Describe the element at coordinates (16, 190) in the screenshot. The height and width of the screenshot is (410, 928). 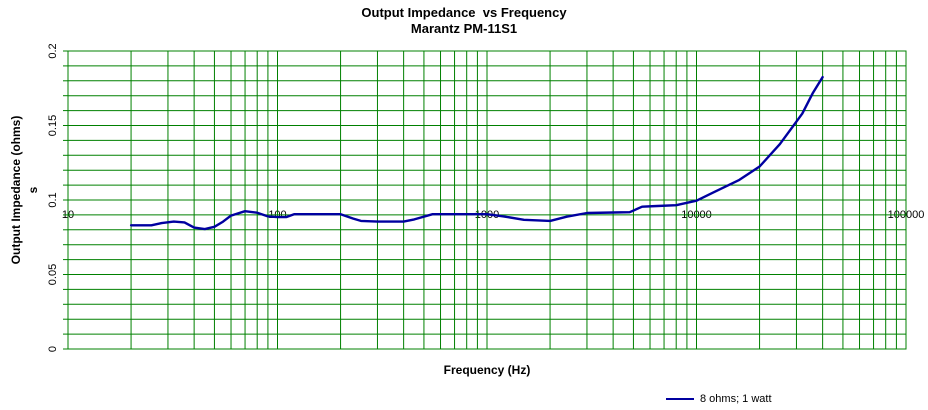
I see `y-axis-title: Output Impedance (ohms)` at that location.